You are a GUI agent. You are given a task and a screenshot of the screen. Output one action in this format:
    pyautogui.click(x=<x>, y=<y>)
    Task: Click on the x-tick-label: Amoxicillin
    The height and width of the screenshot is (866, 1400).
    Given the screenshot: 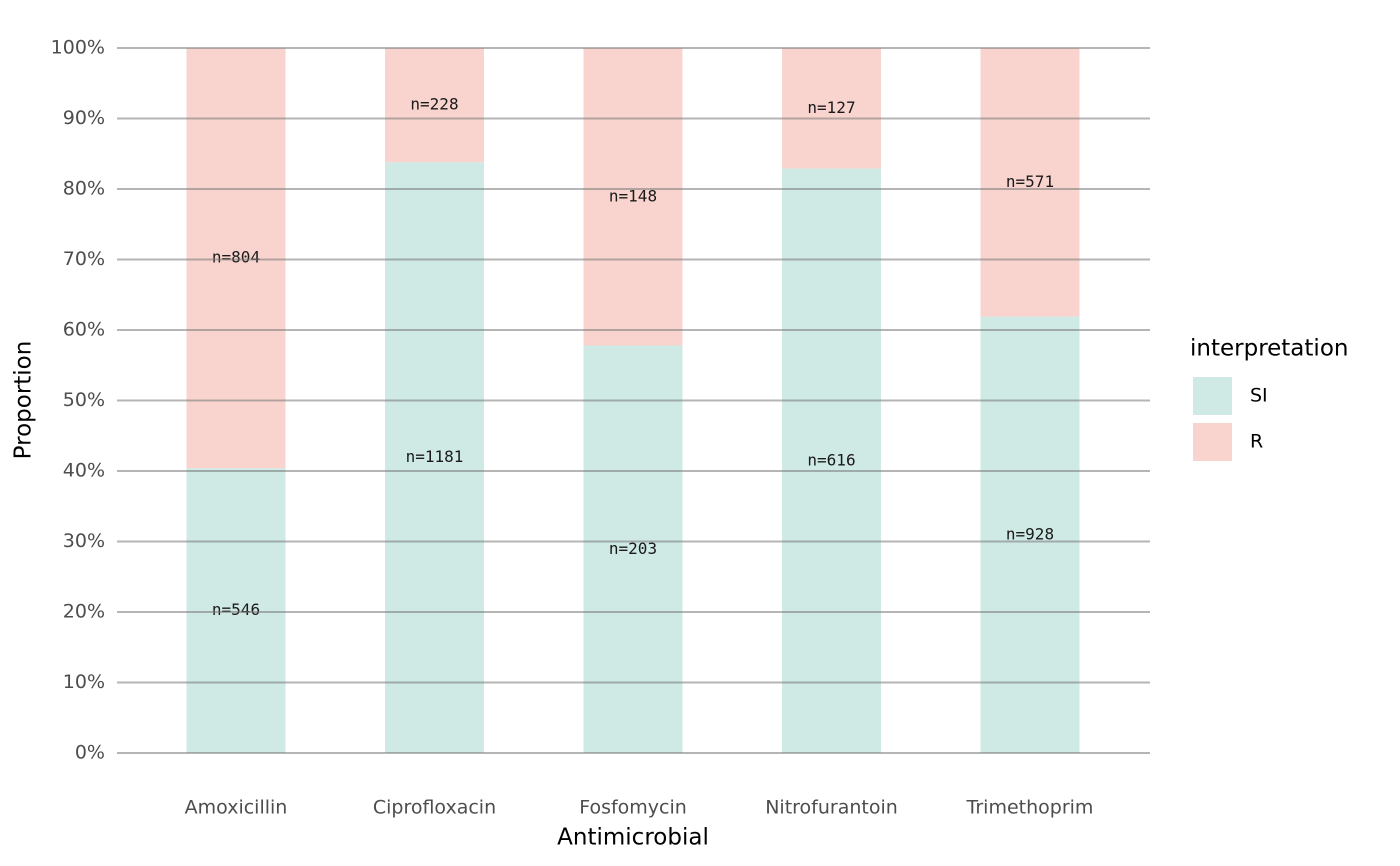 What is the action you would take?
    pyautogui.click(x=236, y=808)
    